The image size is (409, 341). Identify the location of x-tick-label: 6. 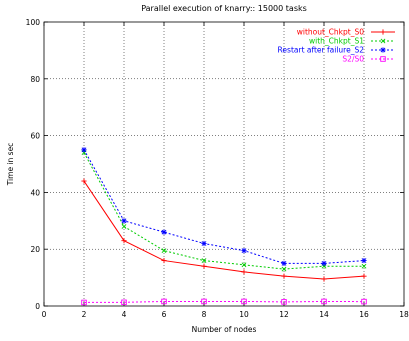
(164, 314).